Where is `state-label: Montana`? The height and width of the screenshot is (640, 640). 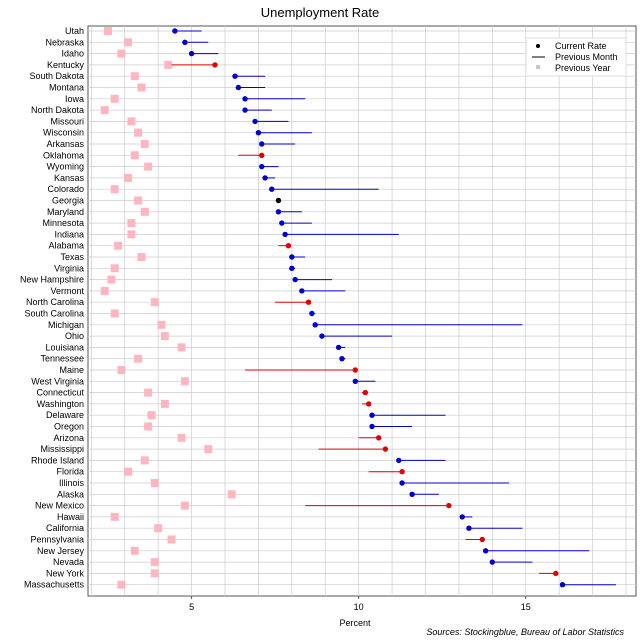
state-label: Montana is located at coordinates (66, 88).